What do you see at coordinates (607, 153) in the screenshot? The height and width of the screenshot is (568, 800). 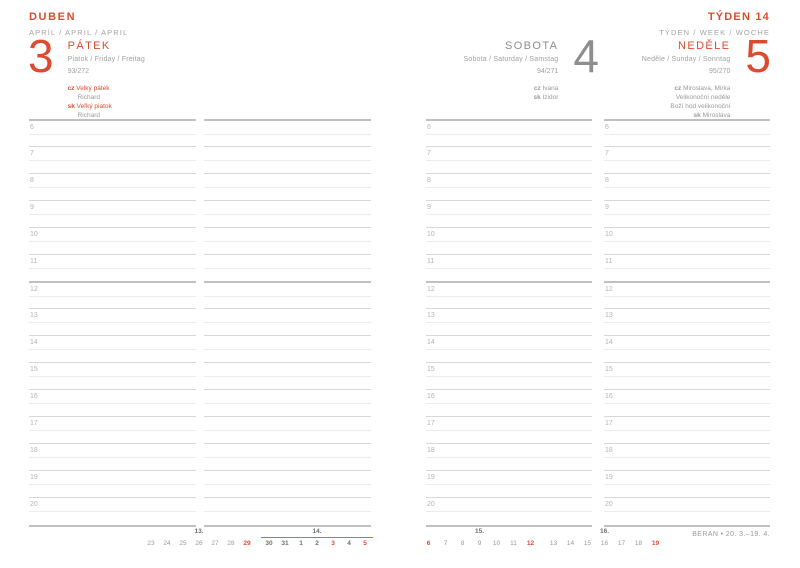 I see `hour-label: 7` at bounding box center [607, 153].